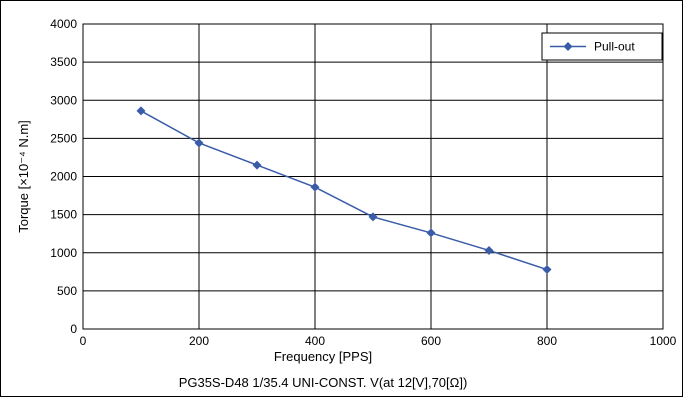  What do you see at coordinates (323, 356) in the screenshot?
I see `x-axis-title: Frequency [PPS]` at bounding box center [323, 356].